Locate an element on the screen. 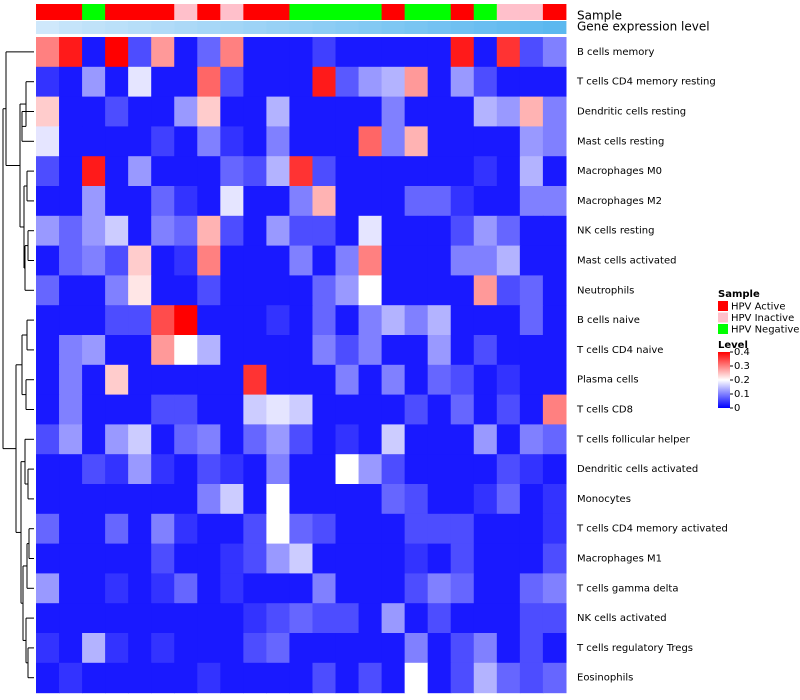 This screenshot has width=800, height=700. legend-tick-label: 0 is located at coordinates (737, 408).